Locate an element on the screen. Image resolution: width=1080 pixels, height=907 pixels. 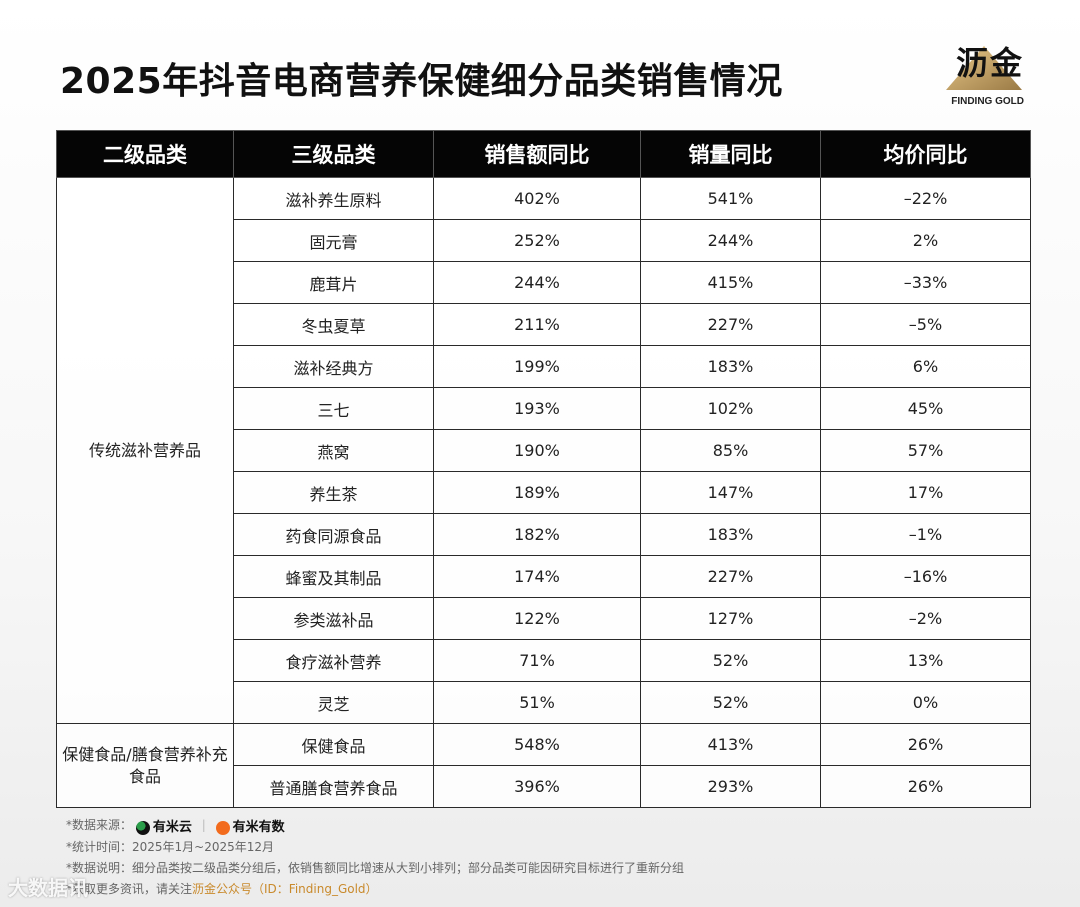
brand-logo: 沥金 FINDING GOLD is located at coordinates (984, 74).